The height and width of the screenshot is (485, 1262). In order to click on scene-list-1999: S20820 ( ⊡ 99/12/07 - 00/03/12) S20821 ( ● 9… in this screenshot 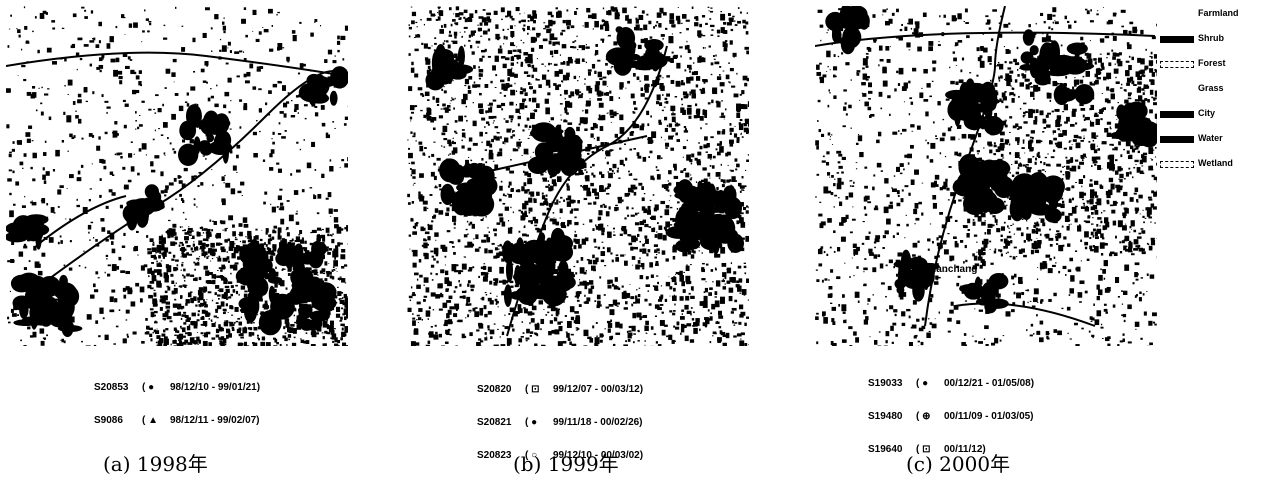, I will do `click(560, 417)`.